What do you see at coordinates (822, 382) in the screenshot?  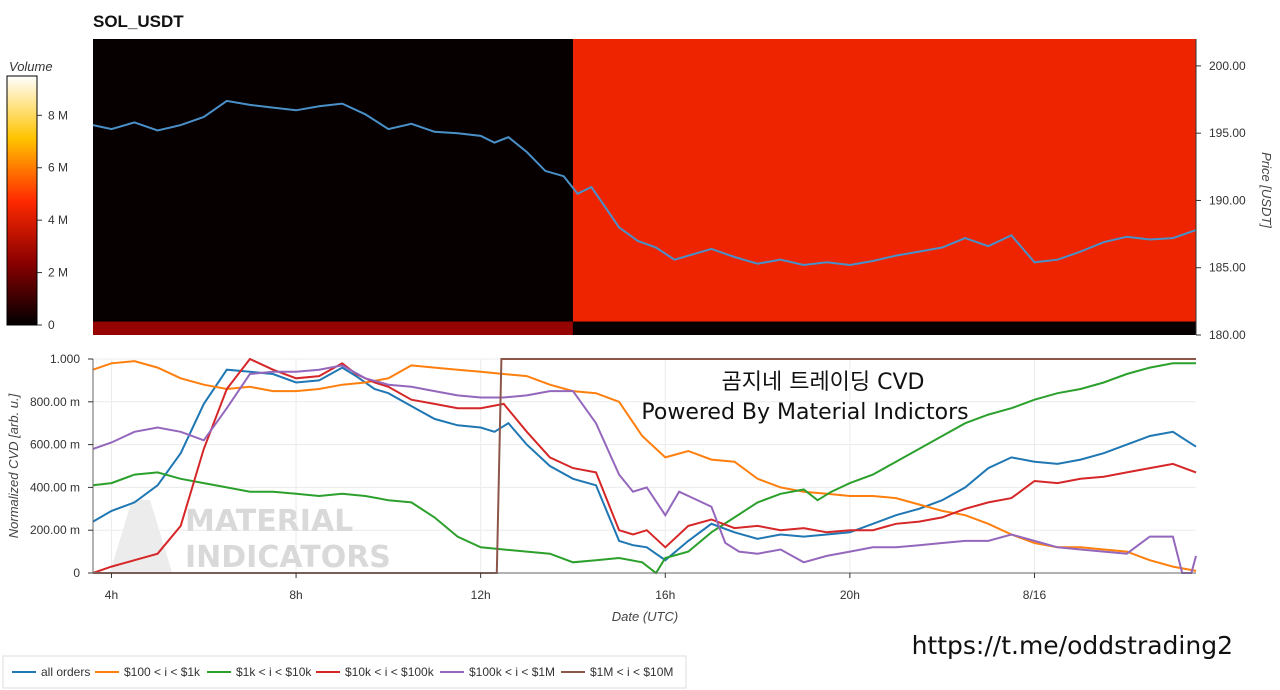 I see `overlay-title: 곰지네 트레이딩 CVD` at bounding box center [822, 382].